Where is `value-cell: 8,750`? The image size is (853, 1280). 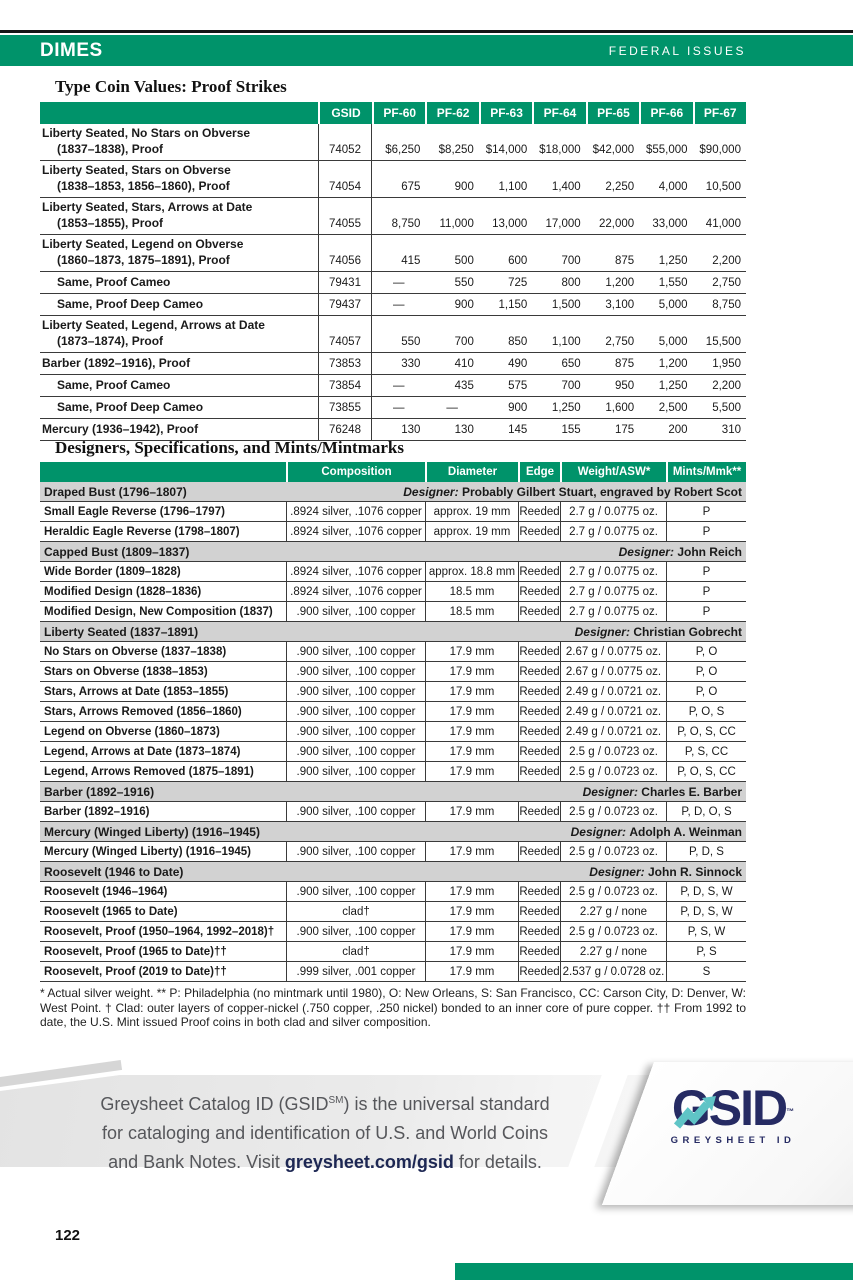
value-cell: 8,750 is located at coordinates (726, 305).